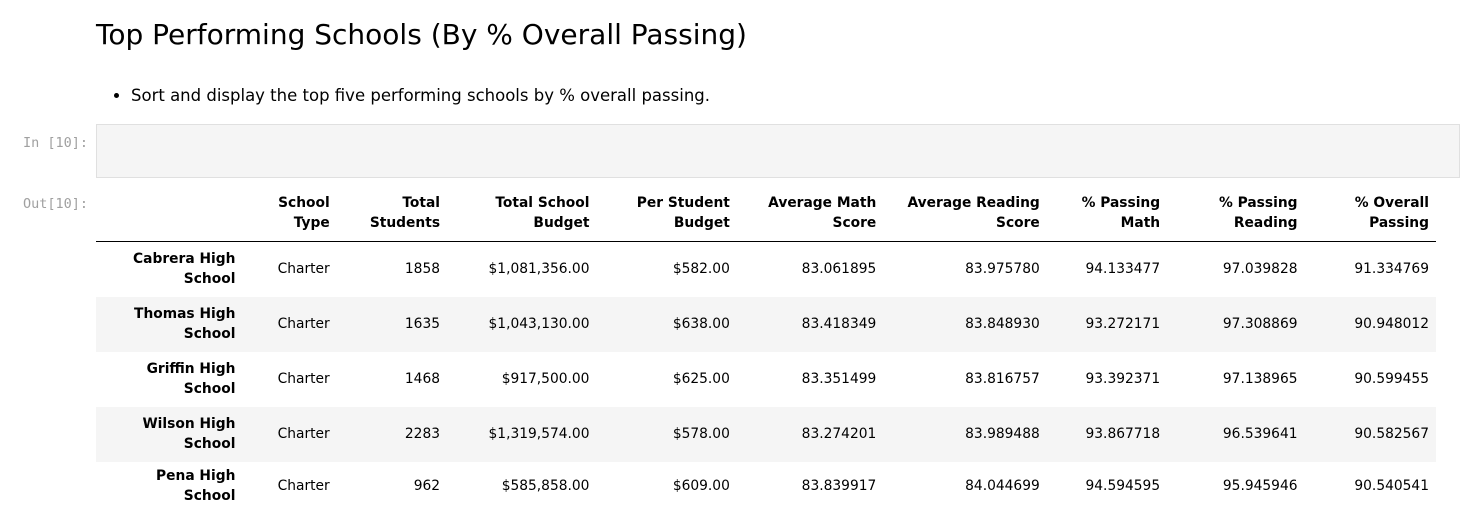  I want to click on header-line: Average Reading, so click(973, 203).